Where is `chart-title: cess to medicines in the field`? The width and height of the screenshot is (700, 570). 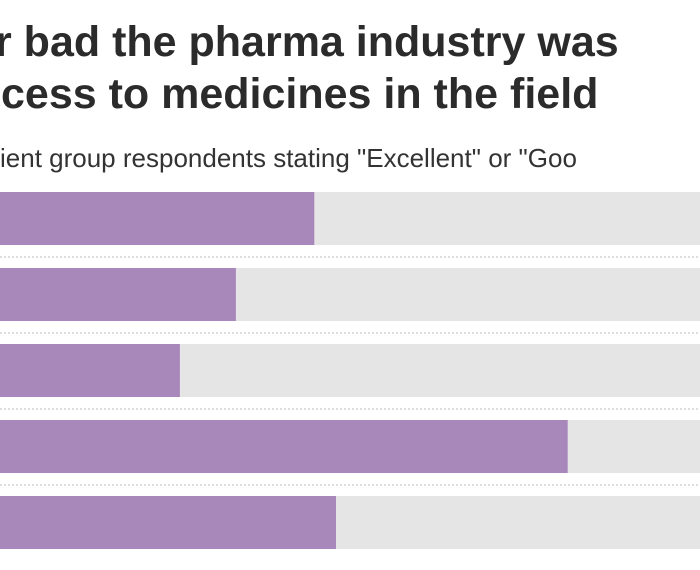 chart-title: cess to medicines in the field is located at coordinates (299, 94).